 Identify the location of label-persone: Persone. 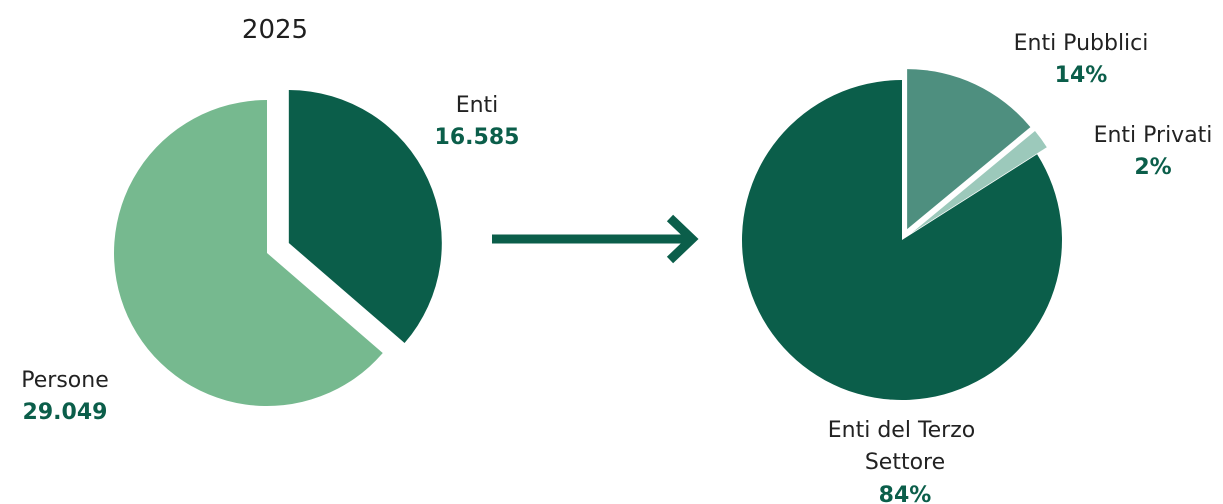
(64, 380).